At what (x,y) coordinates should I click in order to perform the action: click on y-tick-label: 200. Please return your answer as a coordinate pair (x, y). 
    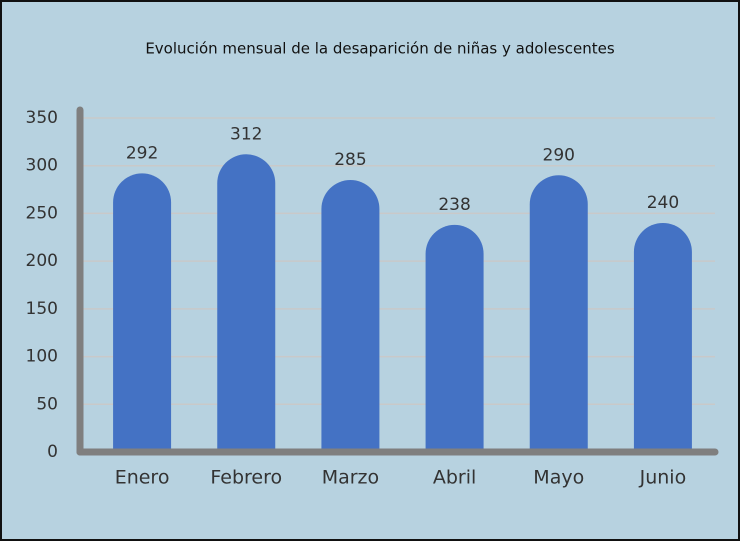
    Looking at the image, I should click on (42, 261).